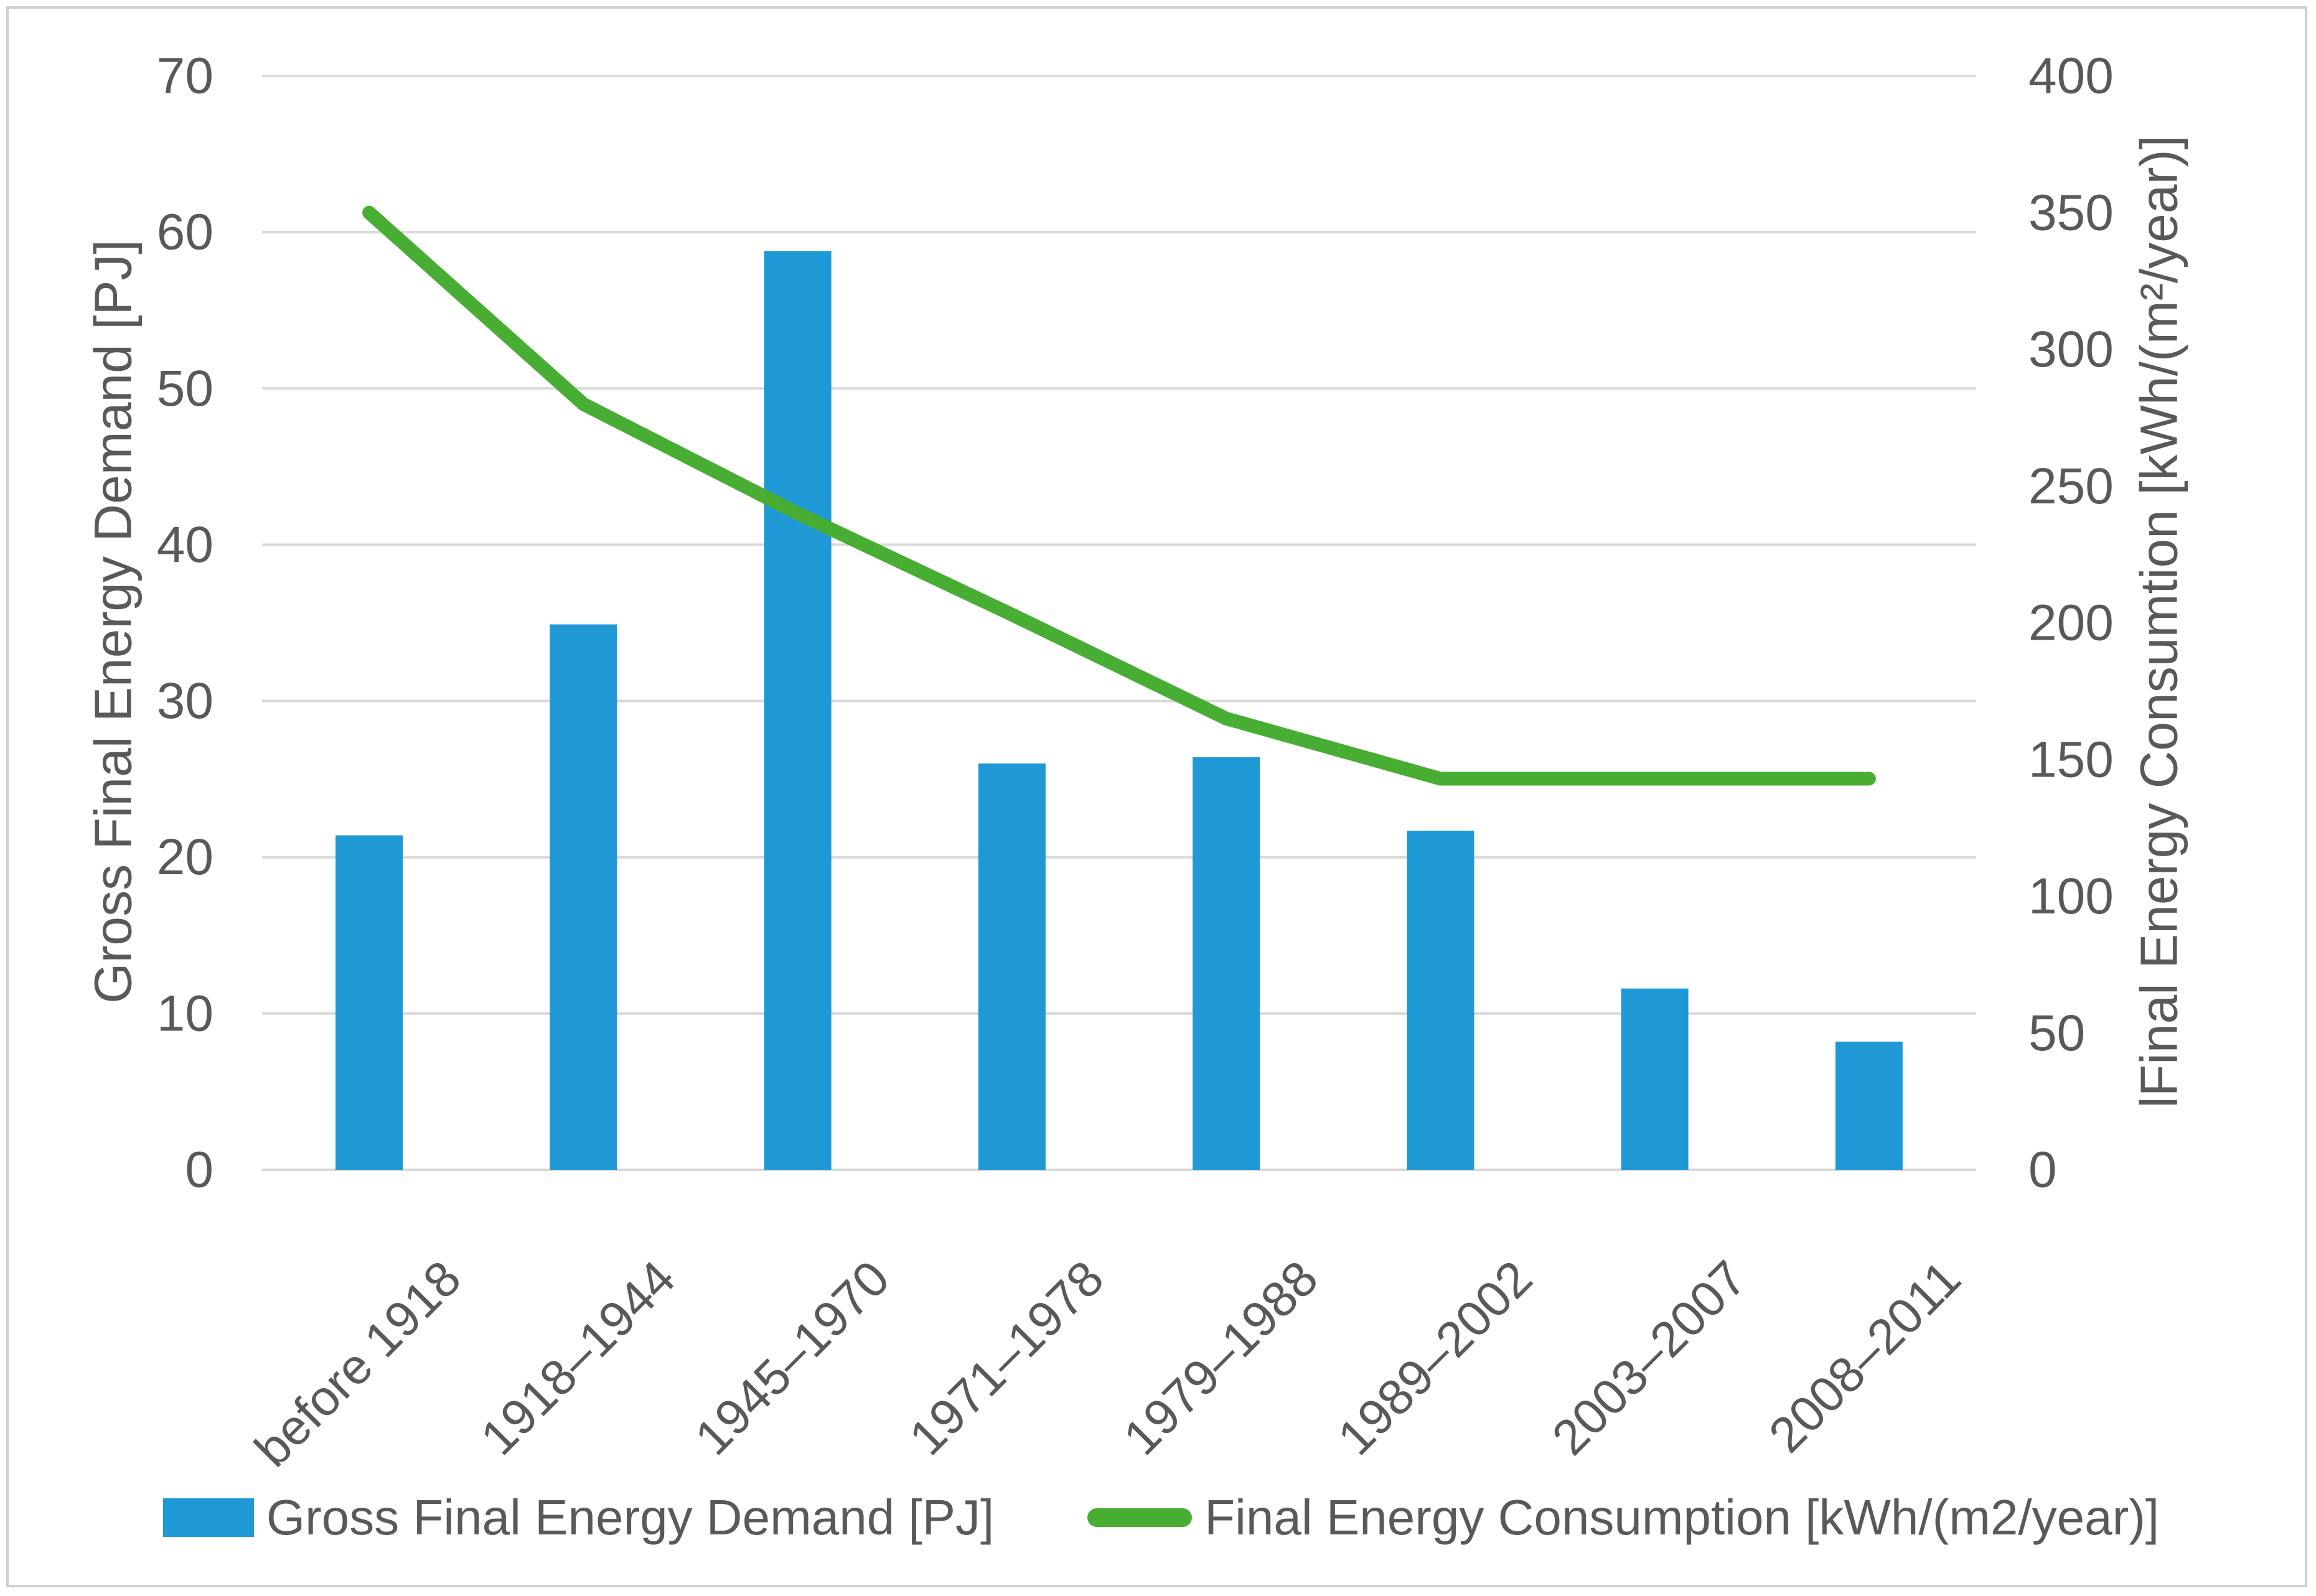  I want to click on bar-2008–2011, so click(1869, 1106).